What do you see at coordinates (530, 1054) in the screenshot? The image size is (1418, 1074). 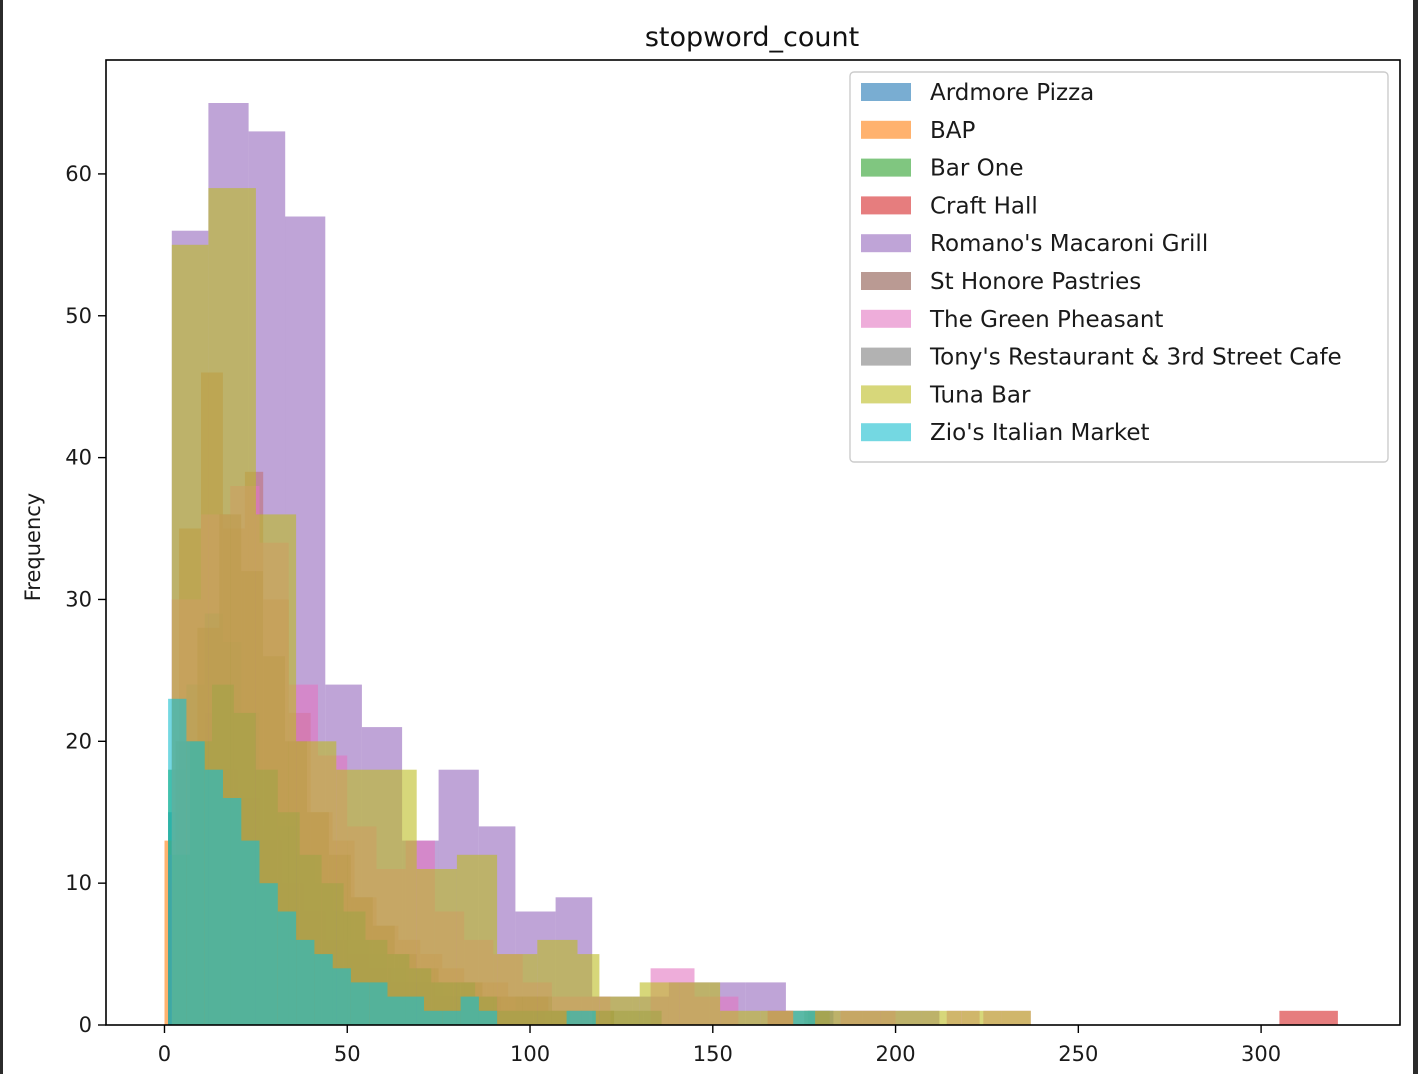 I see `x-tick-label: 100` at bounding box center [530, 1054].